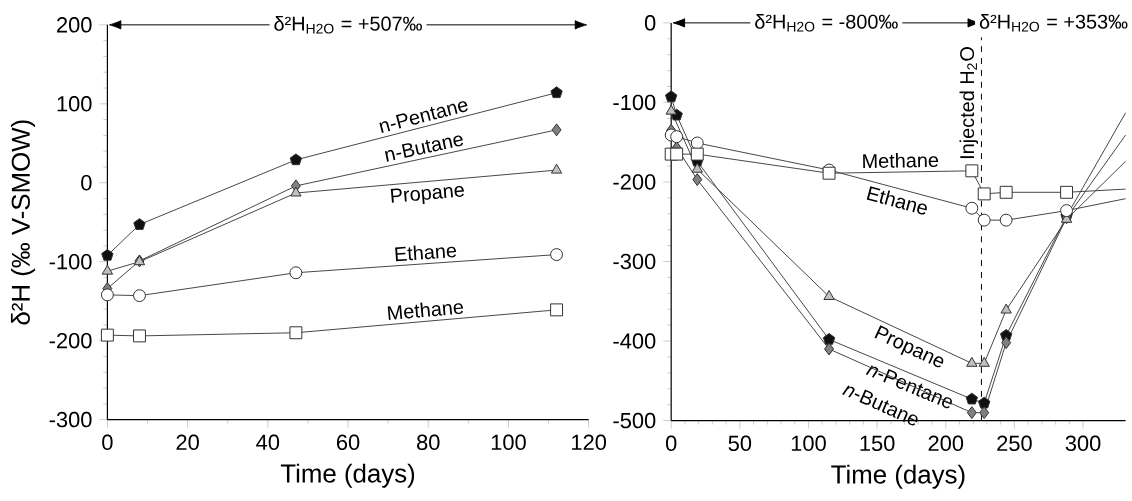  Describe the element at coordinates (424, 148) in the screenshot. I see `text: n-Butane` at that location.